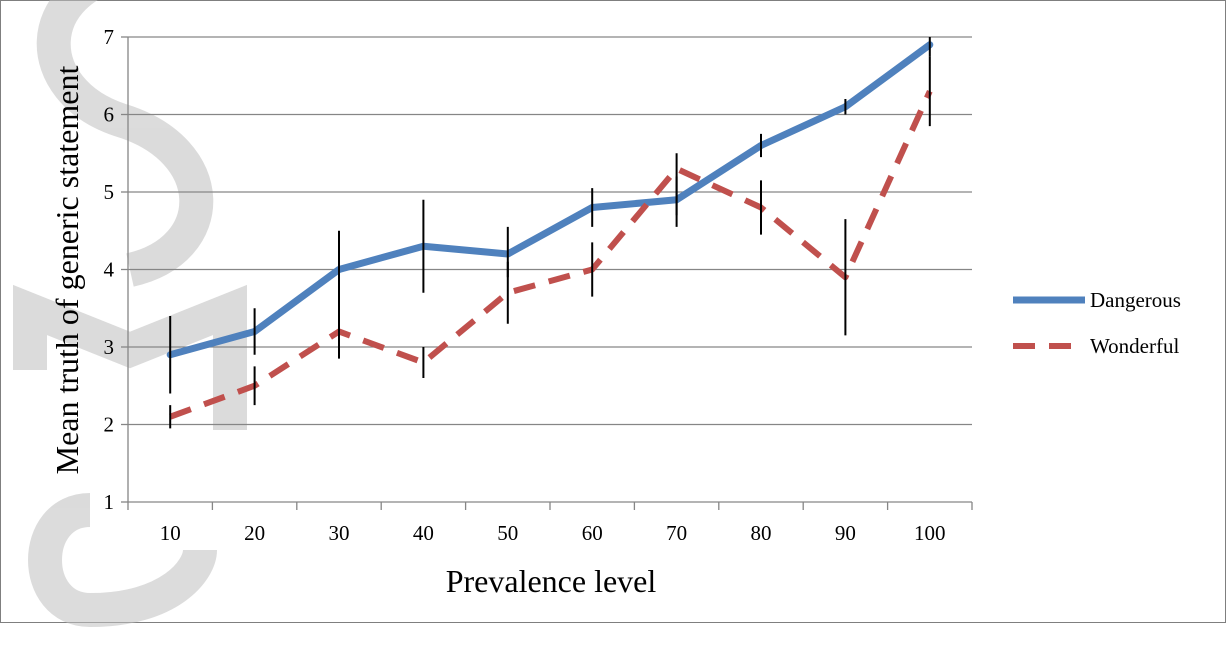 The height and width of the screenshot is (670, 1227). Describe the element at coordinates (1097, 323) in the screenshot. I see `legend: Dangerous Wonderful` at that location.